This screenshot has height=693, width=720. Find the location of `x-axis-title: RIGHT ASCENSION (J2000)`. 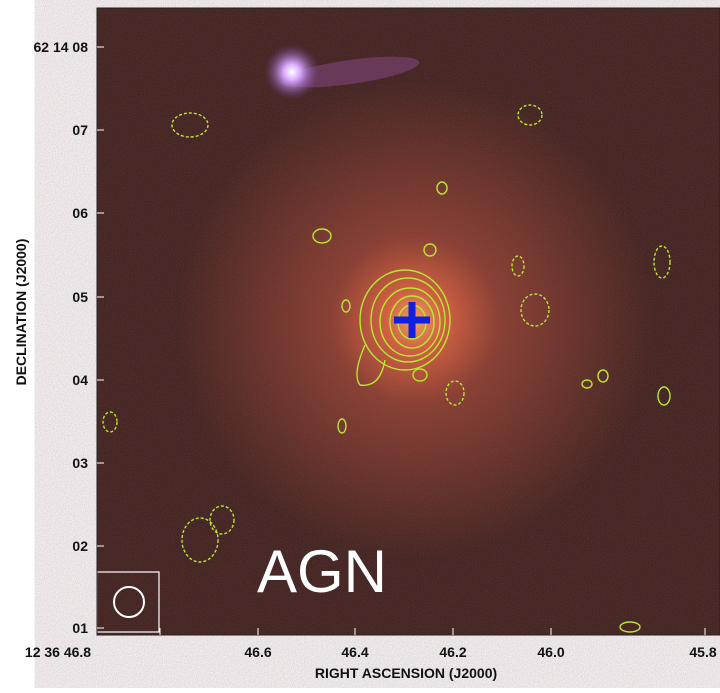

x-axis-title: RIGHT ASCENSION (J2000) is located at coordinates (406, 673).